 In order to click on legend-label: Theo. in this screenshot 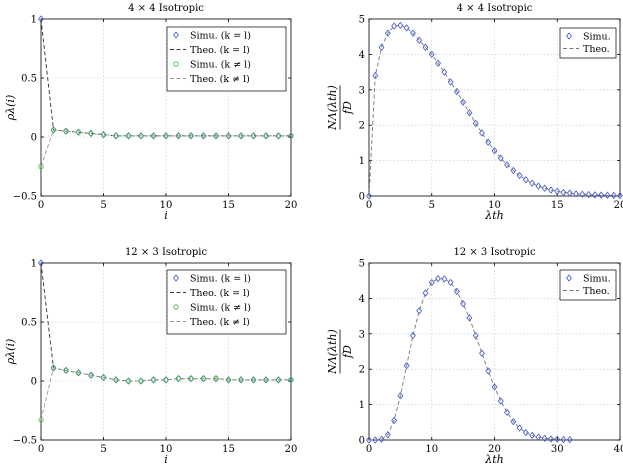, I will do `click(596, 291)`.